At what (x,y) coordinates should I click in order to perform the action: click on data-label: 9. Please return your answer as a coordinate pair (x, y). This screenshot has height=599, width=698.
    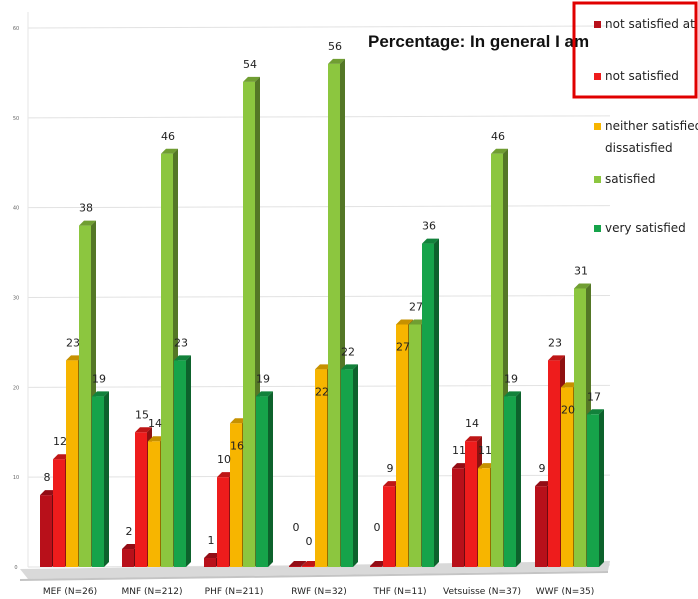
    Looking at the image, I should click on (542, 468).